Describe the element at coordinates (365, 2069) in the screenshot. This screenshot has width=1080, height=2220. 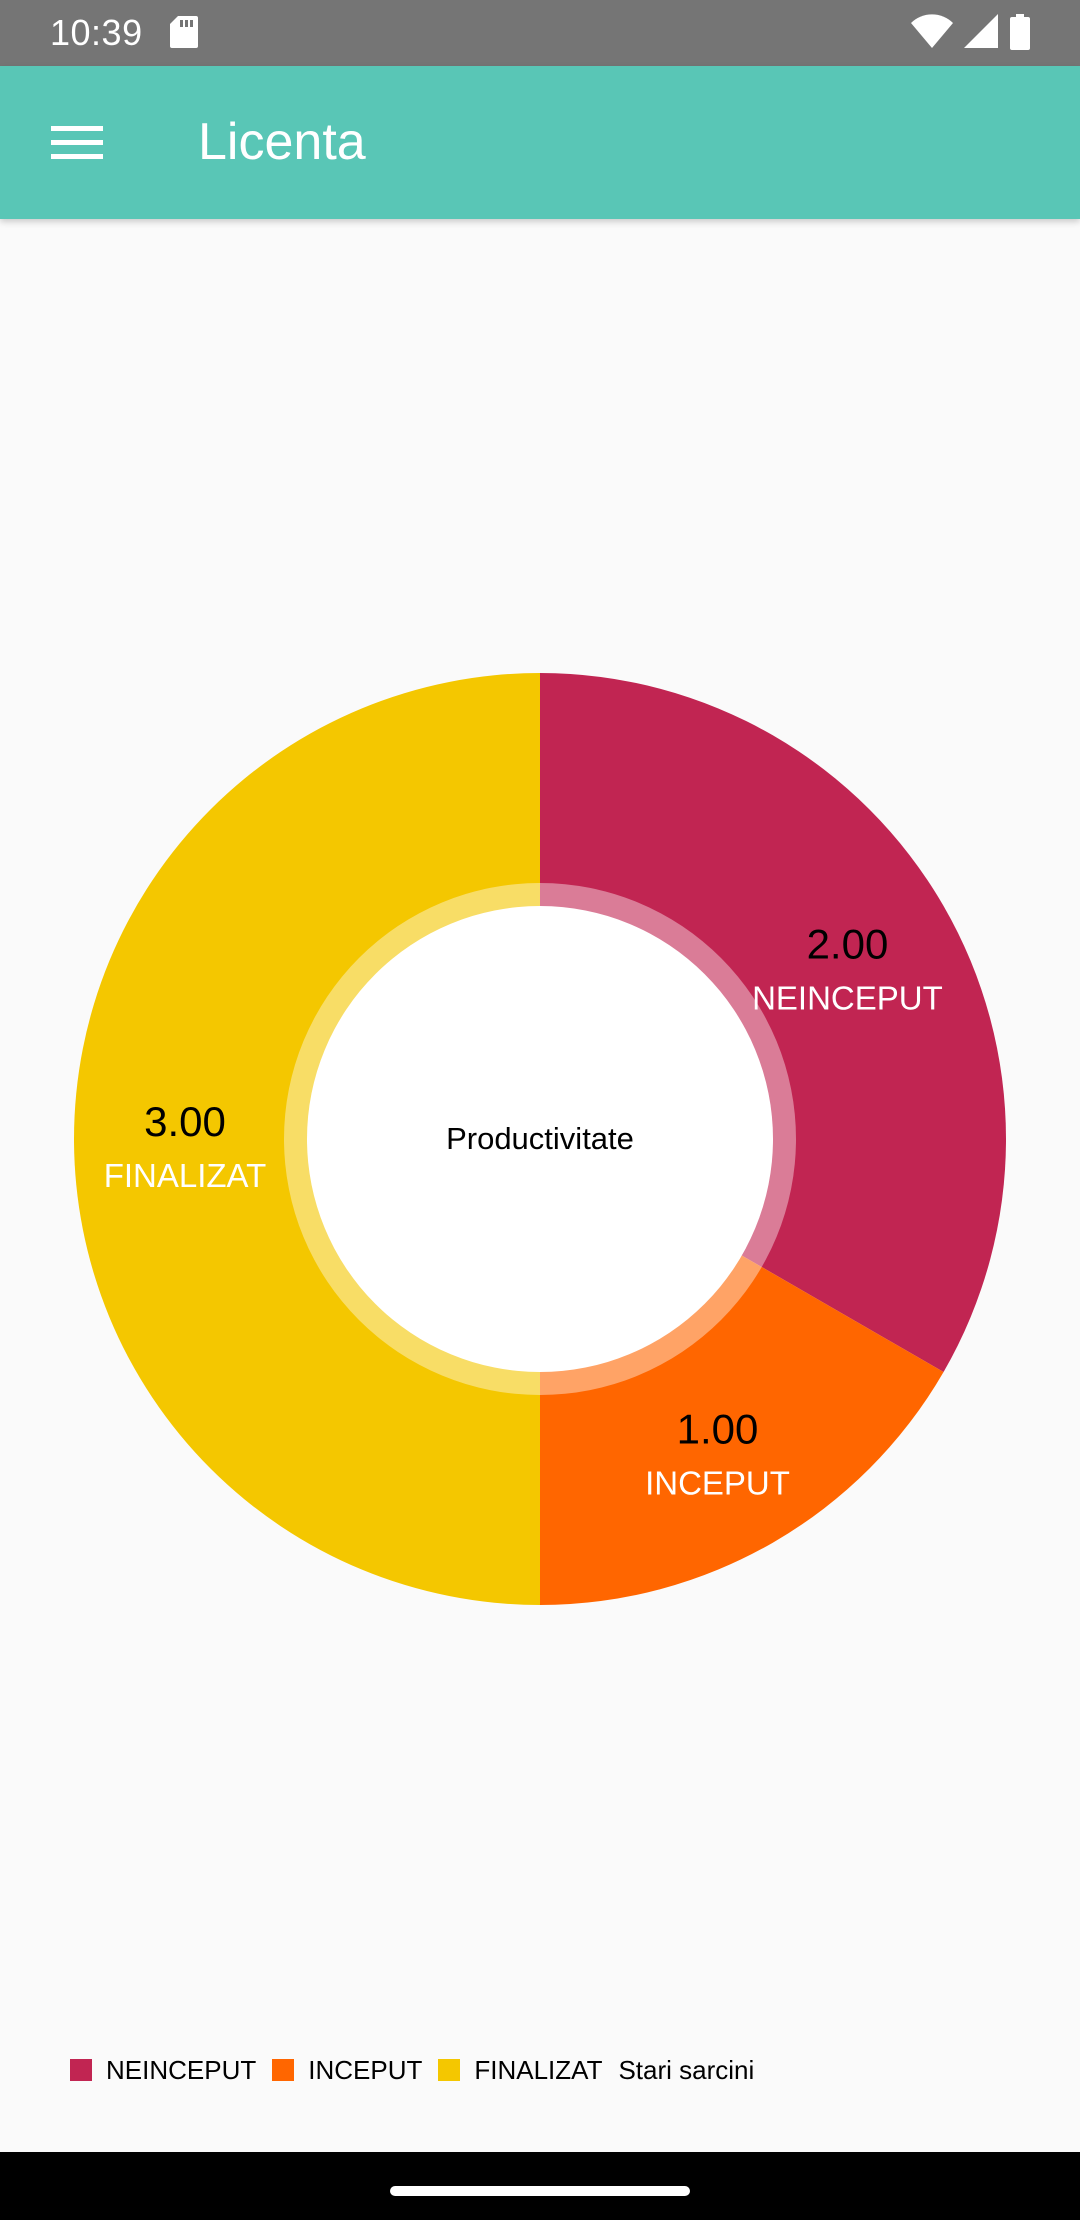
I see `legend-label: INCEPUT` at that location.